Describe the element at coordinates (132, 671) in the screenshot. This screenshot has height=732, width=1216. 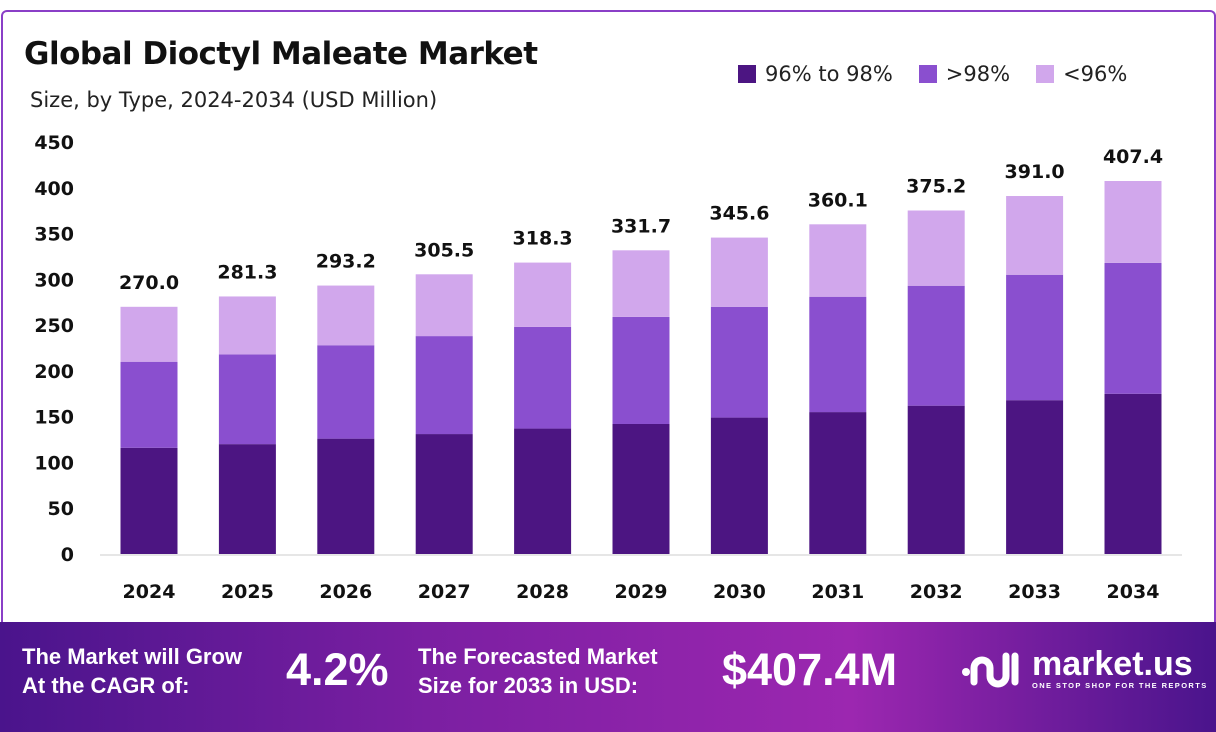
I see `cagr-label: The Market will Grow At the CAGR of:` at that location.